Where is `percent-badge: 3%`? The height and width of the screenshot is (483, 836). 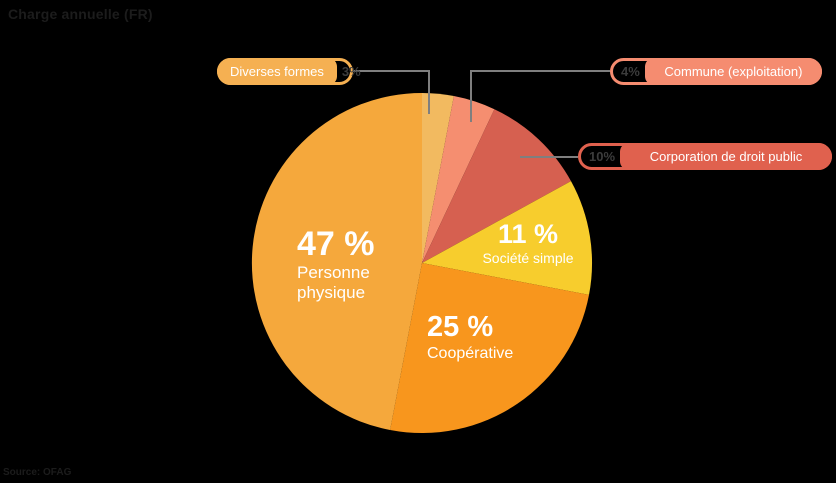
percent-badge: 3% is located at coordinates (351, 71).